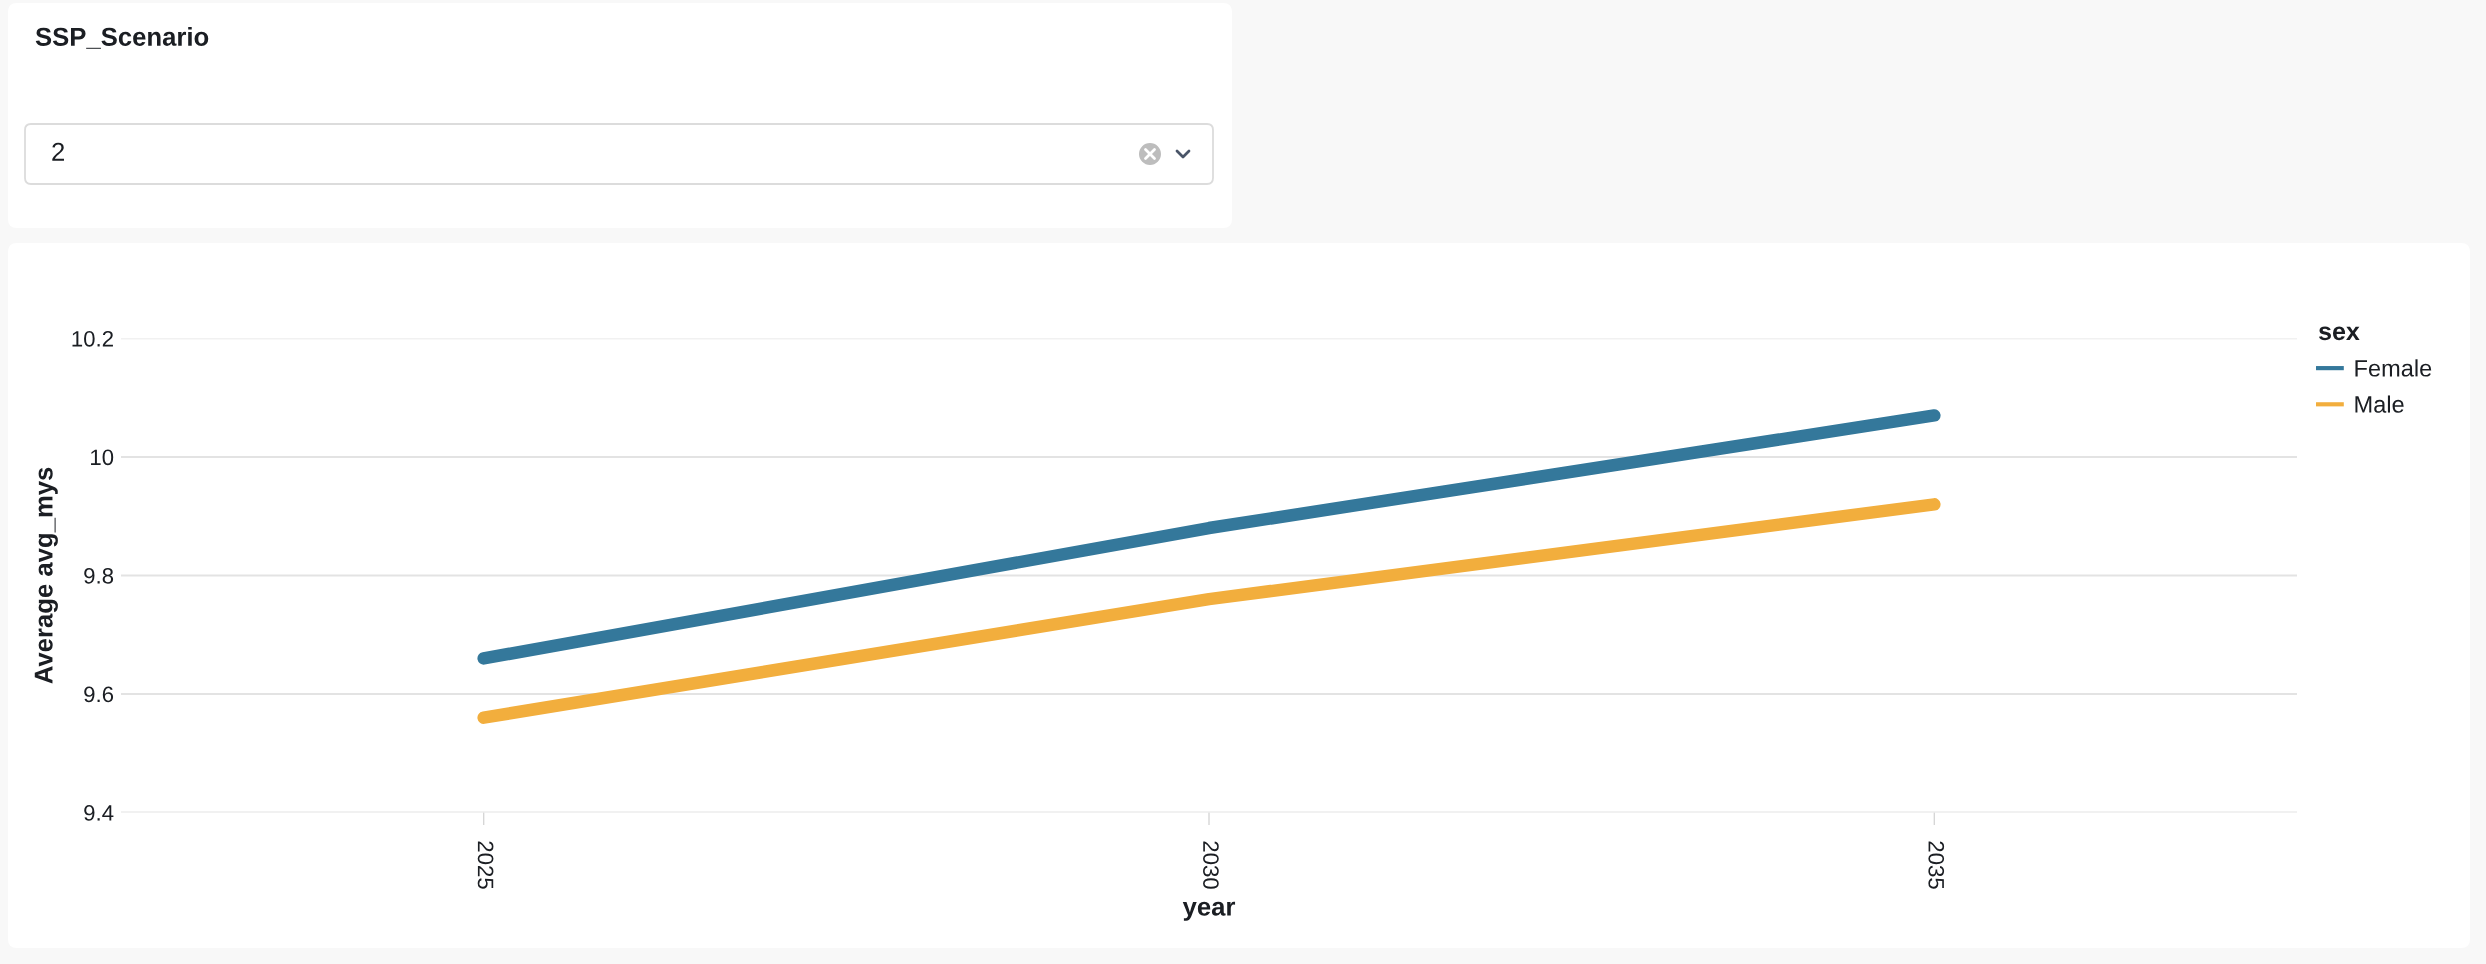  Describe the element at coordinates (1936, 865) in the screenshot. I see `x-tick-label: 2035` at that location.